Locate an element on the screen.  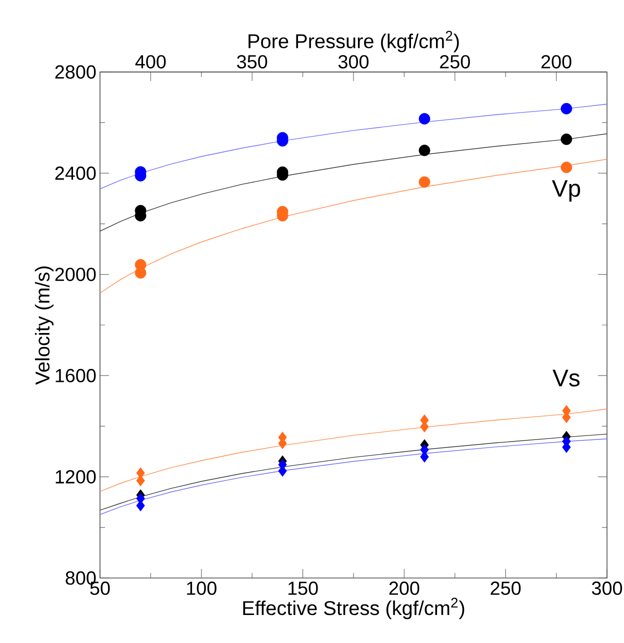
y-tick-label: 2400 is located at coordinates (75, 173).